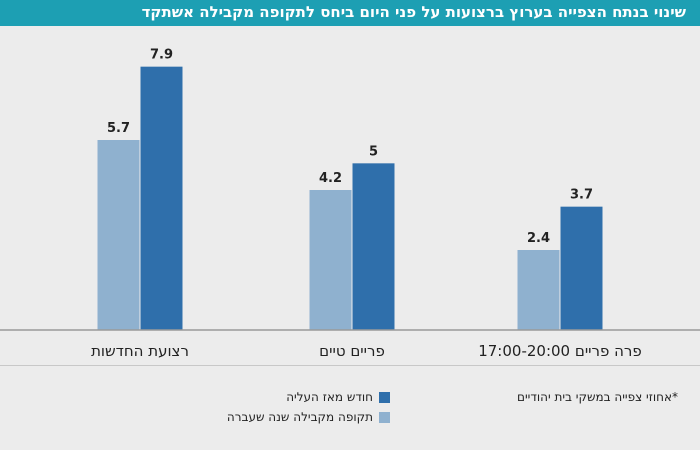 This screenshot has width=700, height=450. Describe the element at coordinates (384, 417) in the screenshot. I see `legend-swatch-previous` at that location.